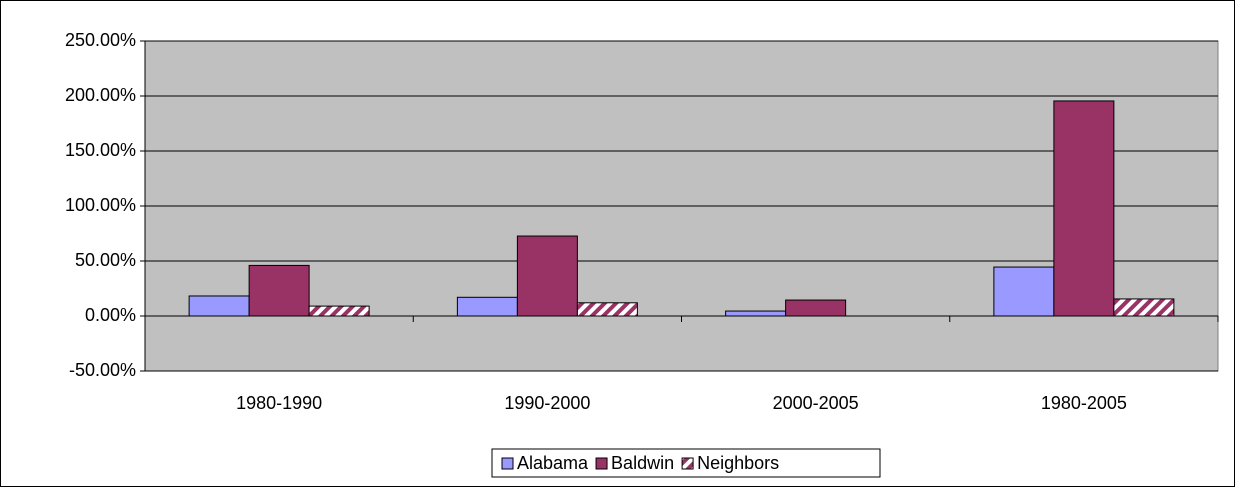 Image resolution: width=1236 pixels, height=487 pixels. I want to click on legend-label: Alabama, so click(553, 463).